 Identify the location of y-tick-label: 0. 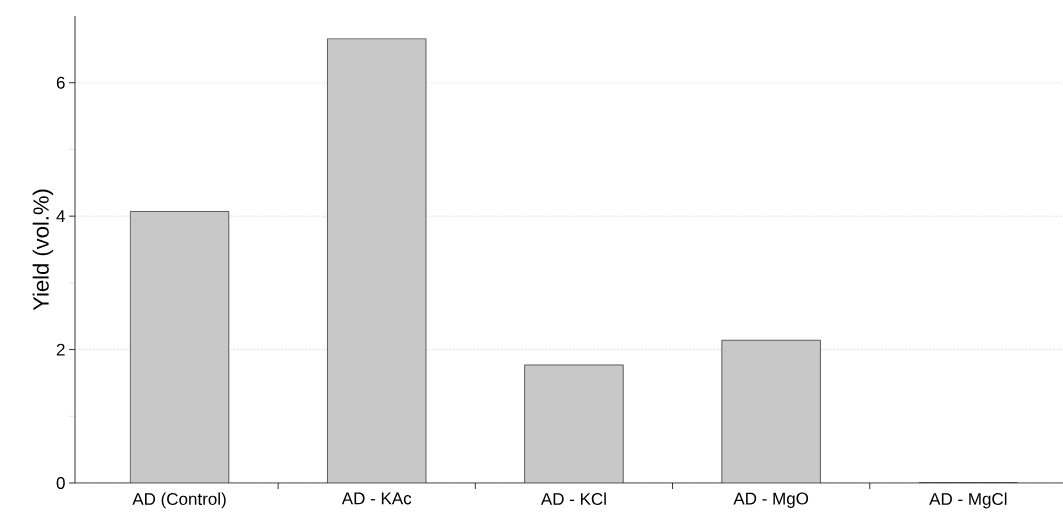
(60, 483).